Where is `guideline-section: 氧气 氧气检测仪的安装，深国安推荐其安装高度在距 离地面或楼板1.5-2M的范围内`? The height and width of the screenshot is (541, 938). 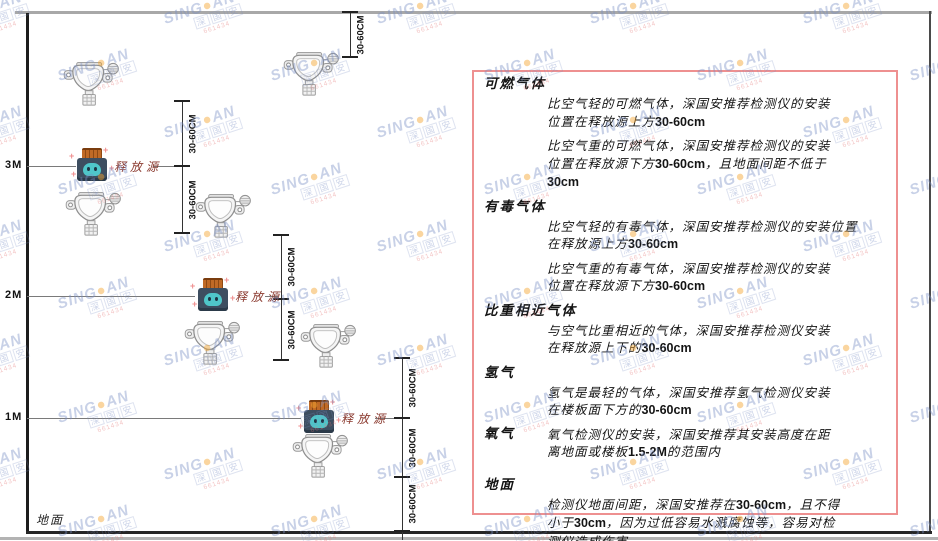 guideline-section: 氧气 氧气检测仪的安装，深国安推荐其安装高度在距 离地面或楼板1.5-2M的范围内 is located at coordinates (684, 444).